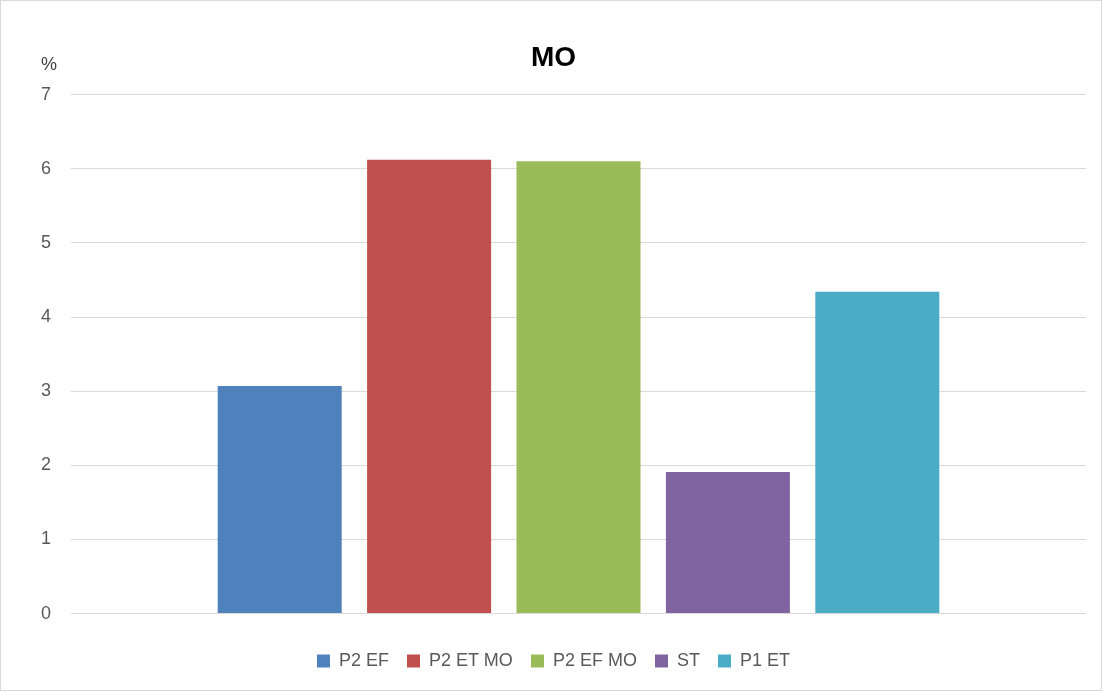 The height and width of the screenshot is (691, 1102). Describe the element at coordinates (46, 390) in the screenshot. I see `y-tick-label: 3` at that location.